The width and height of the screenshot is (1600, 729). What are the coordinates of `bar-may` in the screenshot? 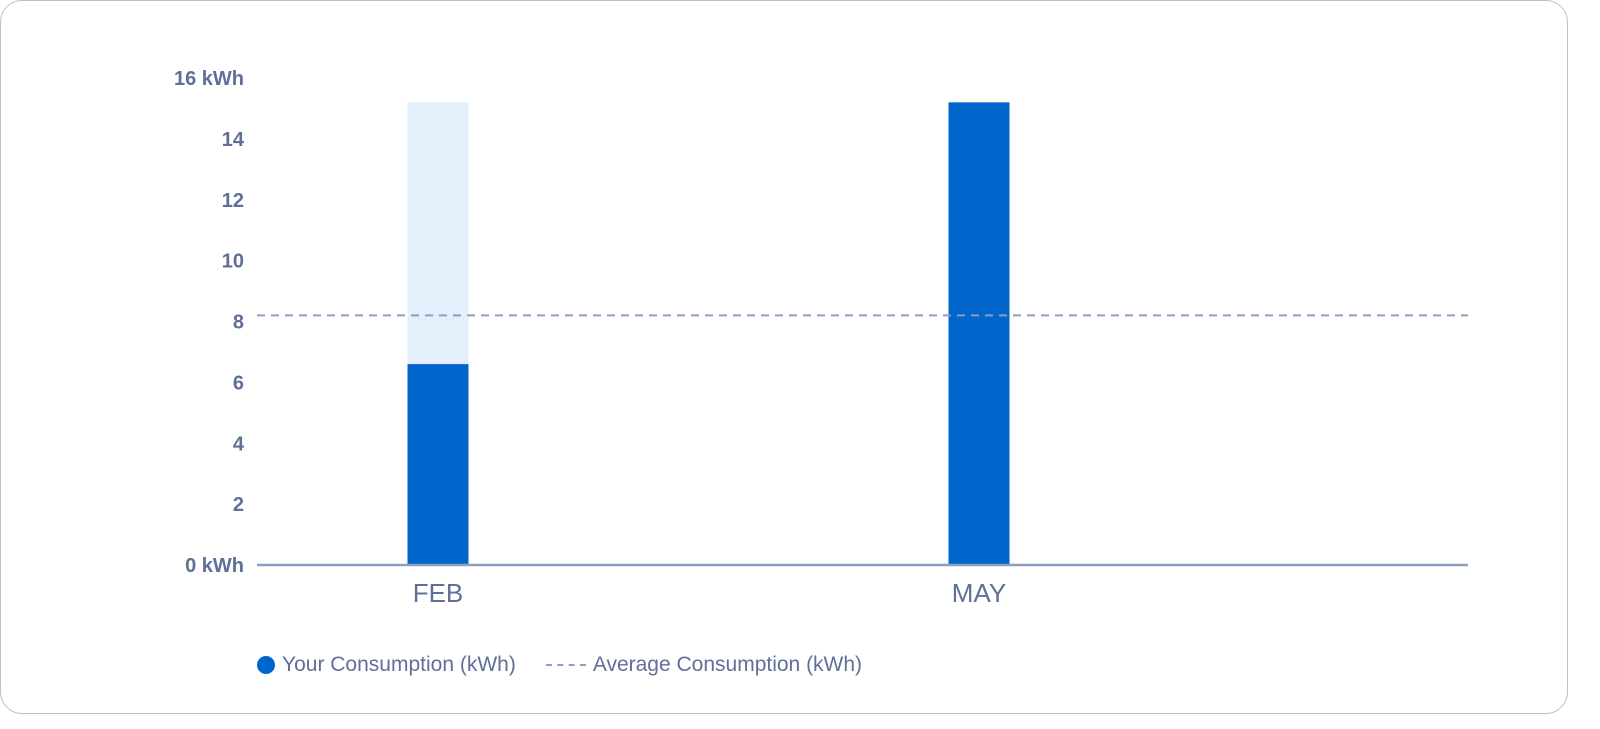 It's located at (979, 333).